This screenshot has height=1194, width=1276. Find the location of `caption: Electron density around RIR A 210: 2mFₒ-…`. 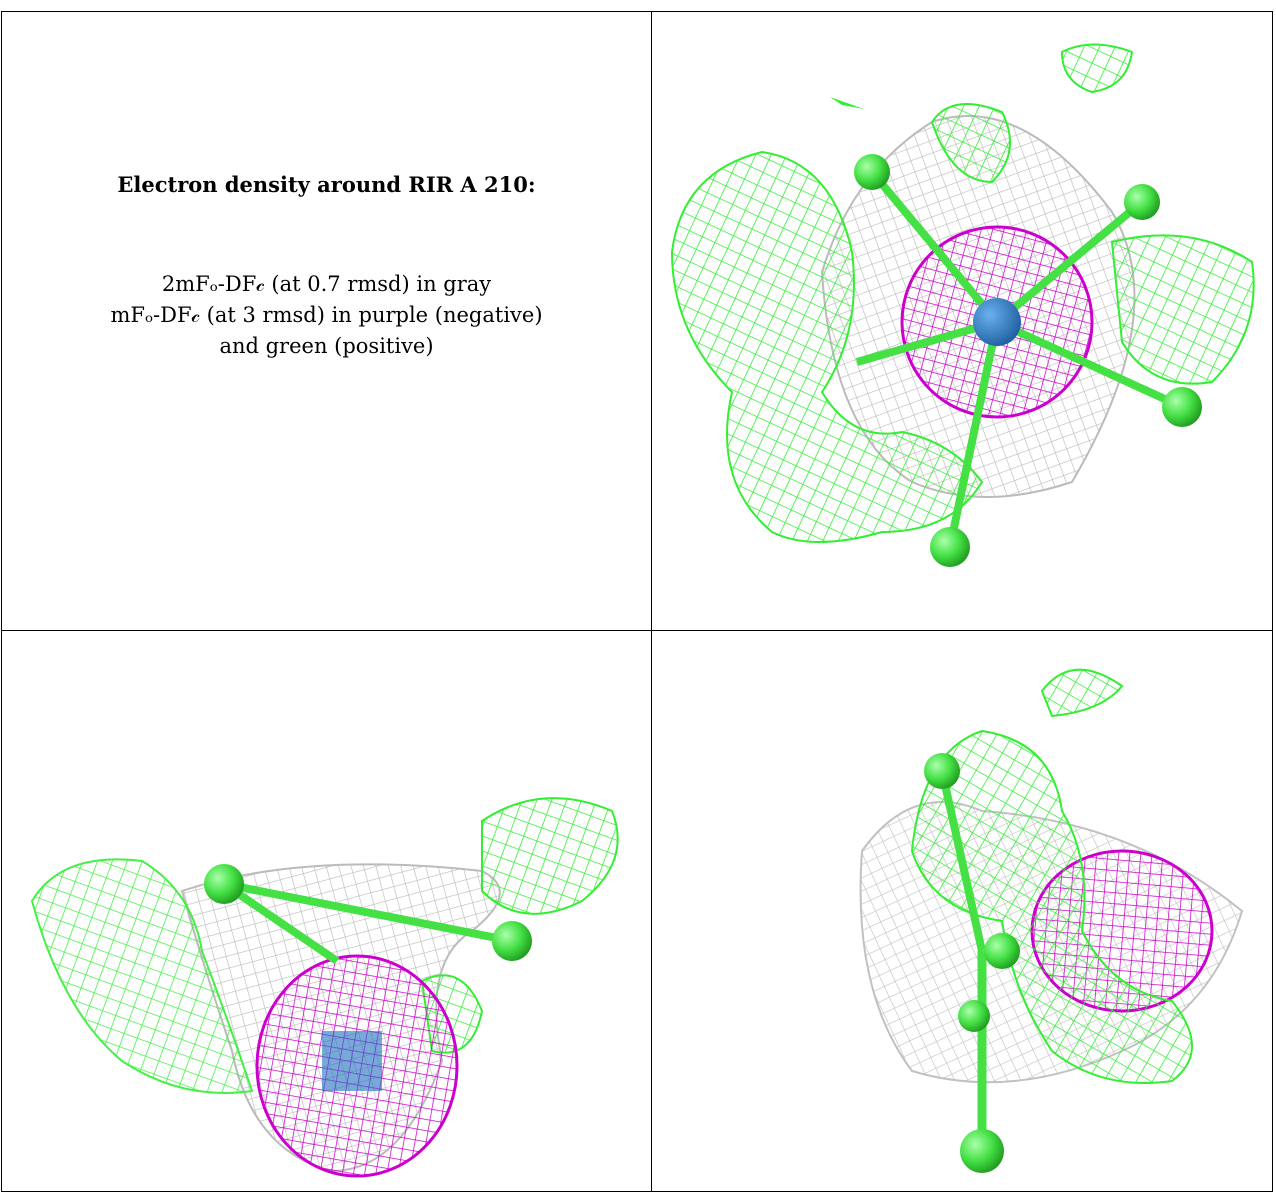

caption: Electron density around RIR A 210: 2mFₒ-… is located at coordinates (326, 267).